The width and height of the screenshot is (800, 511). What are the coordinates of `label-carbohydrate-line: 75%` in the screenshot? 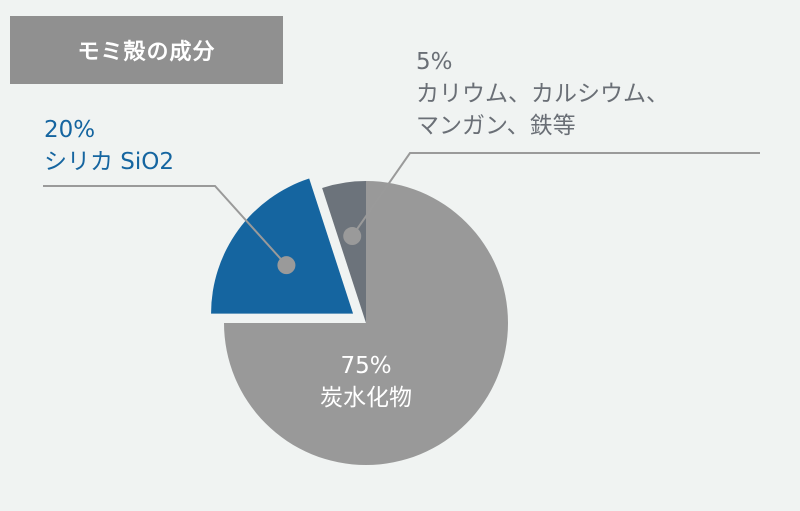 It's located at (365, 366).